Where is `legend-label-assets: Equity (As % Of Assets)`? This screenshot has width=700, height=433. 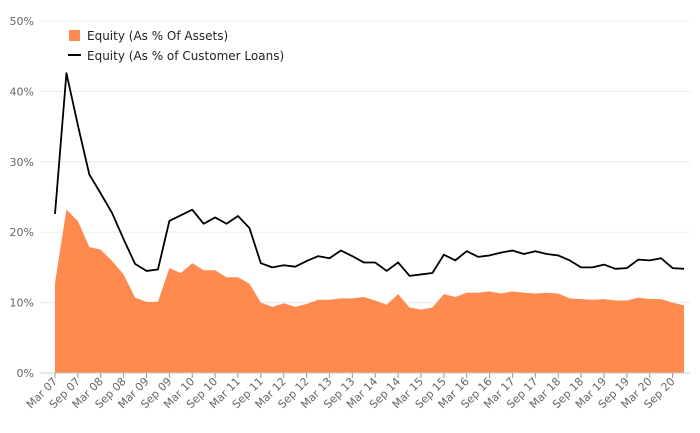
legend-label-assets: Equity (As % Of Assets) is located at coordinates (157, 36).